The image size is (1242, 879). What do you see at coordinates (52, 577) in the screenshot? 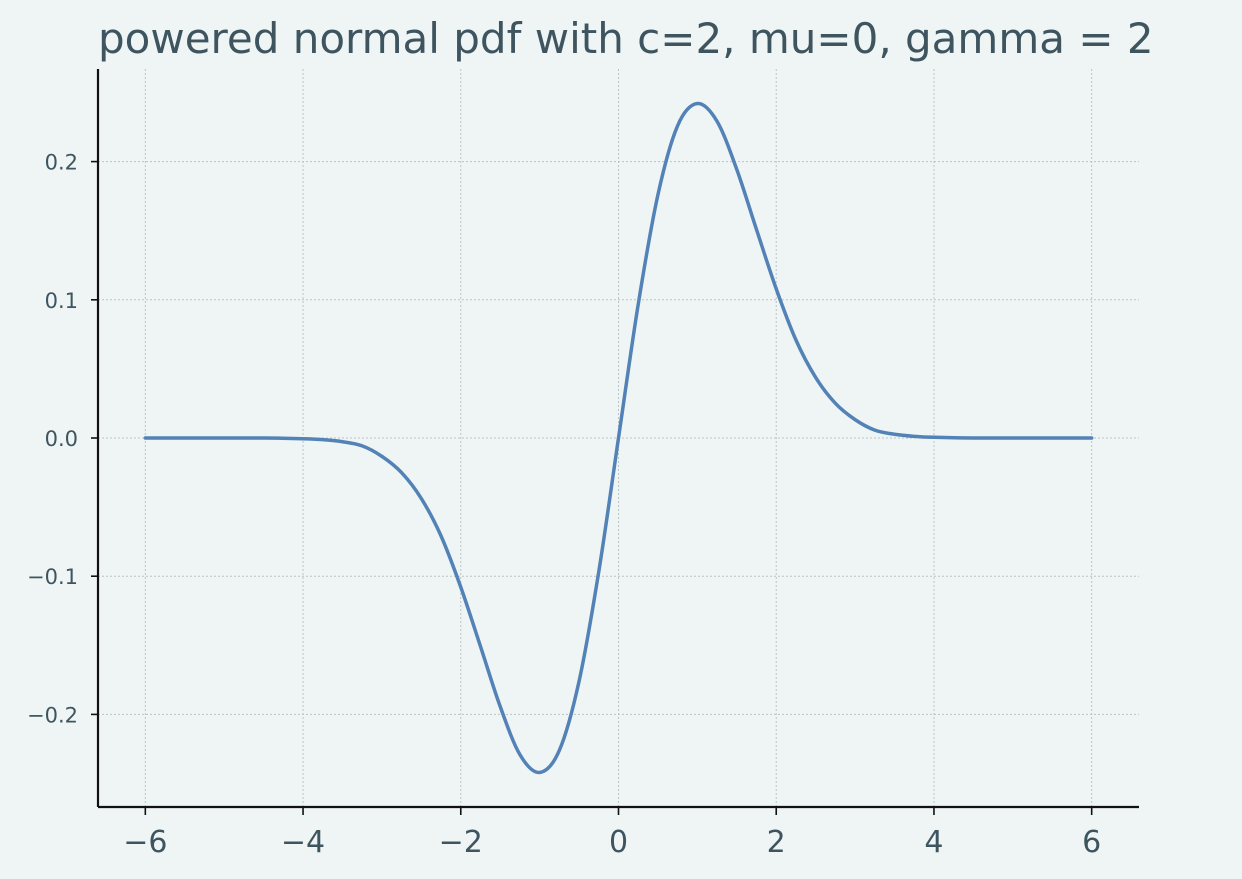
I see `y-tick-label-1: −0.1` at bounding box center [52, 577].